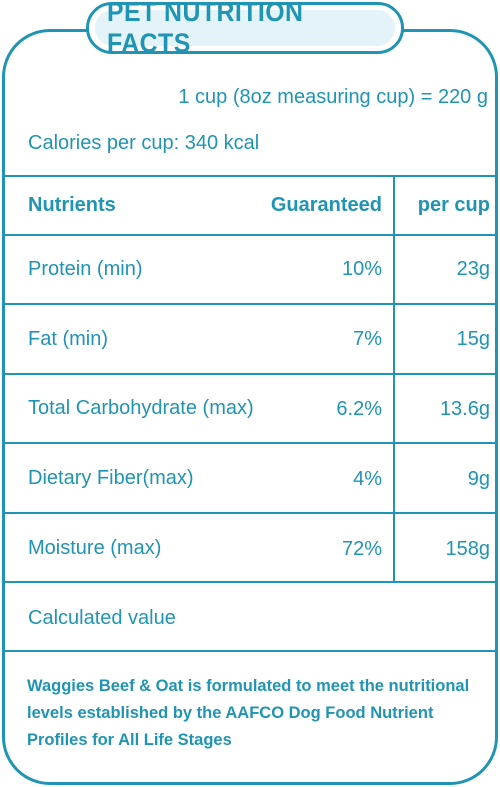 This screenshot has width=500, height=787. Describe the element at coordinates (367, 479) in the screenshot. I see `nutrient-guaranteed: 4%` at that location.